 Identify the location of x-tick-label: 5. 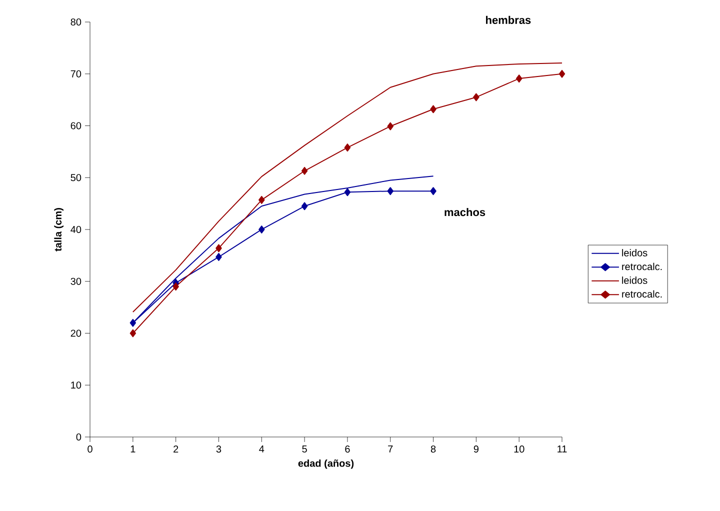
(304, 449).